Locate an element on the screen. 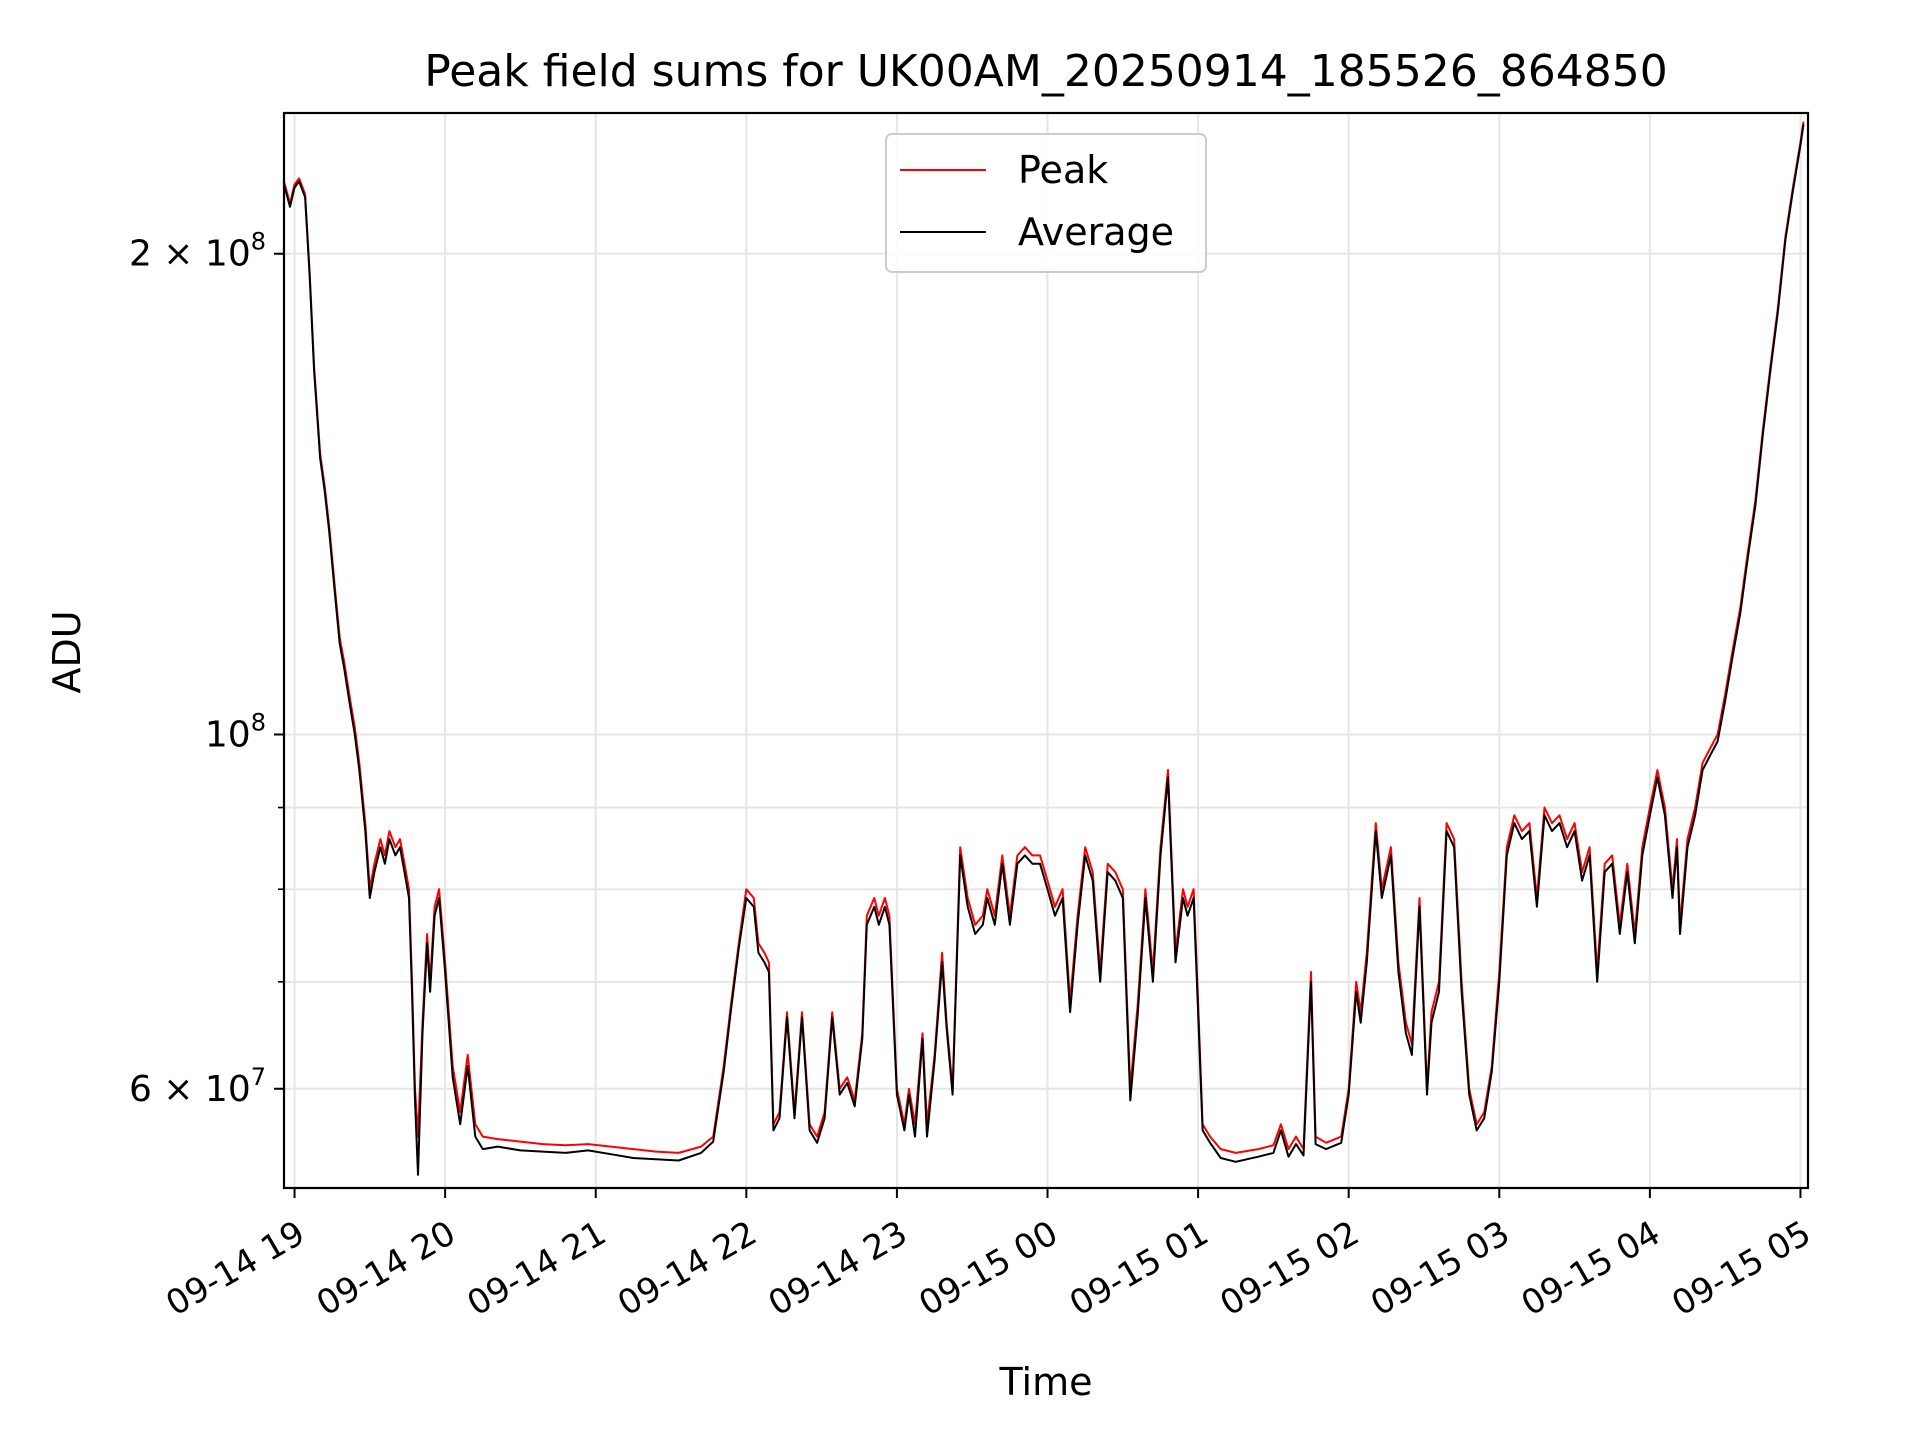 This screenshot has height=1440, width=1920. legend: Peak Average is located at coordinates (1046, 203).